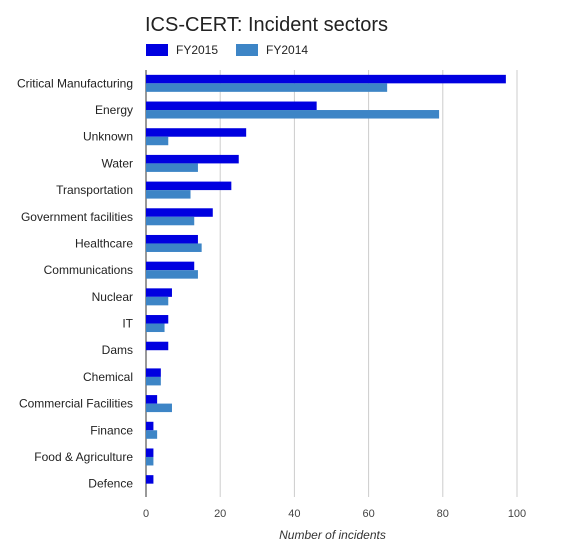  I want to click on x-axis-label: Number of incidents, so click(332, 535).